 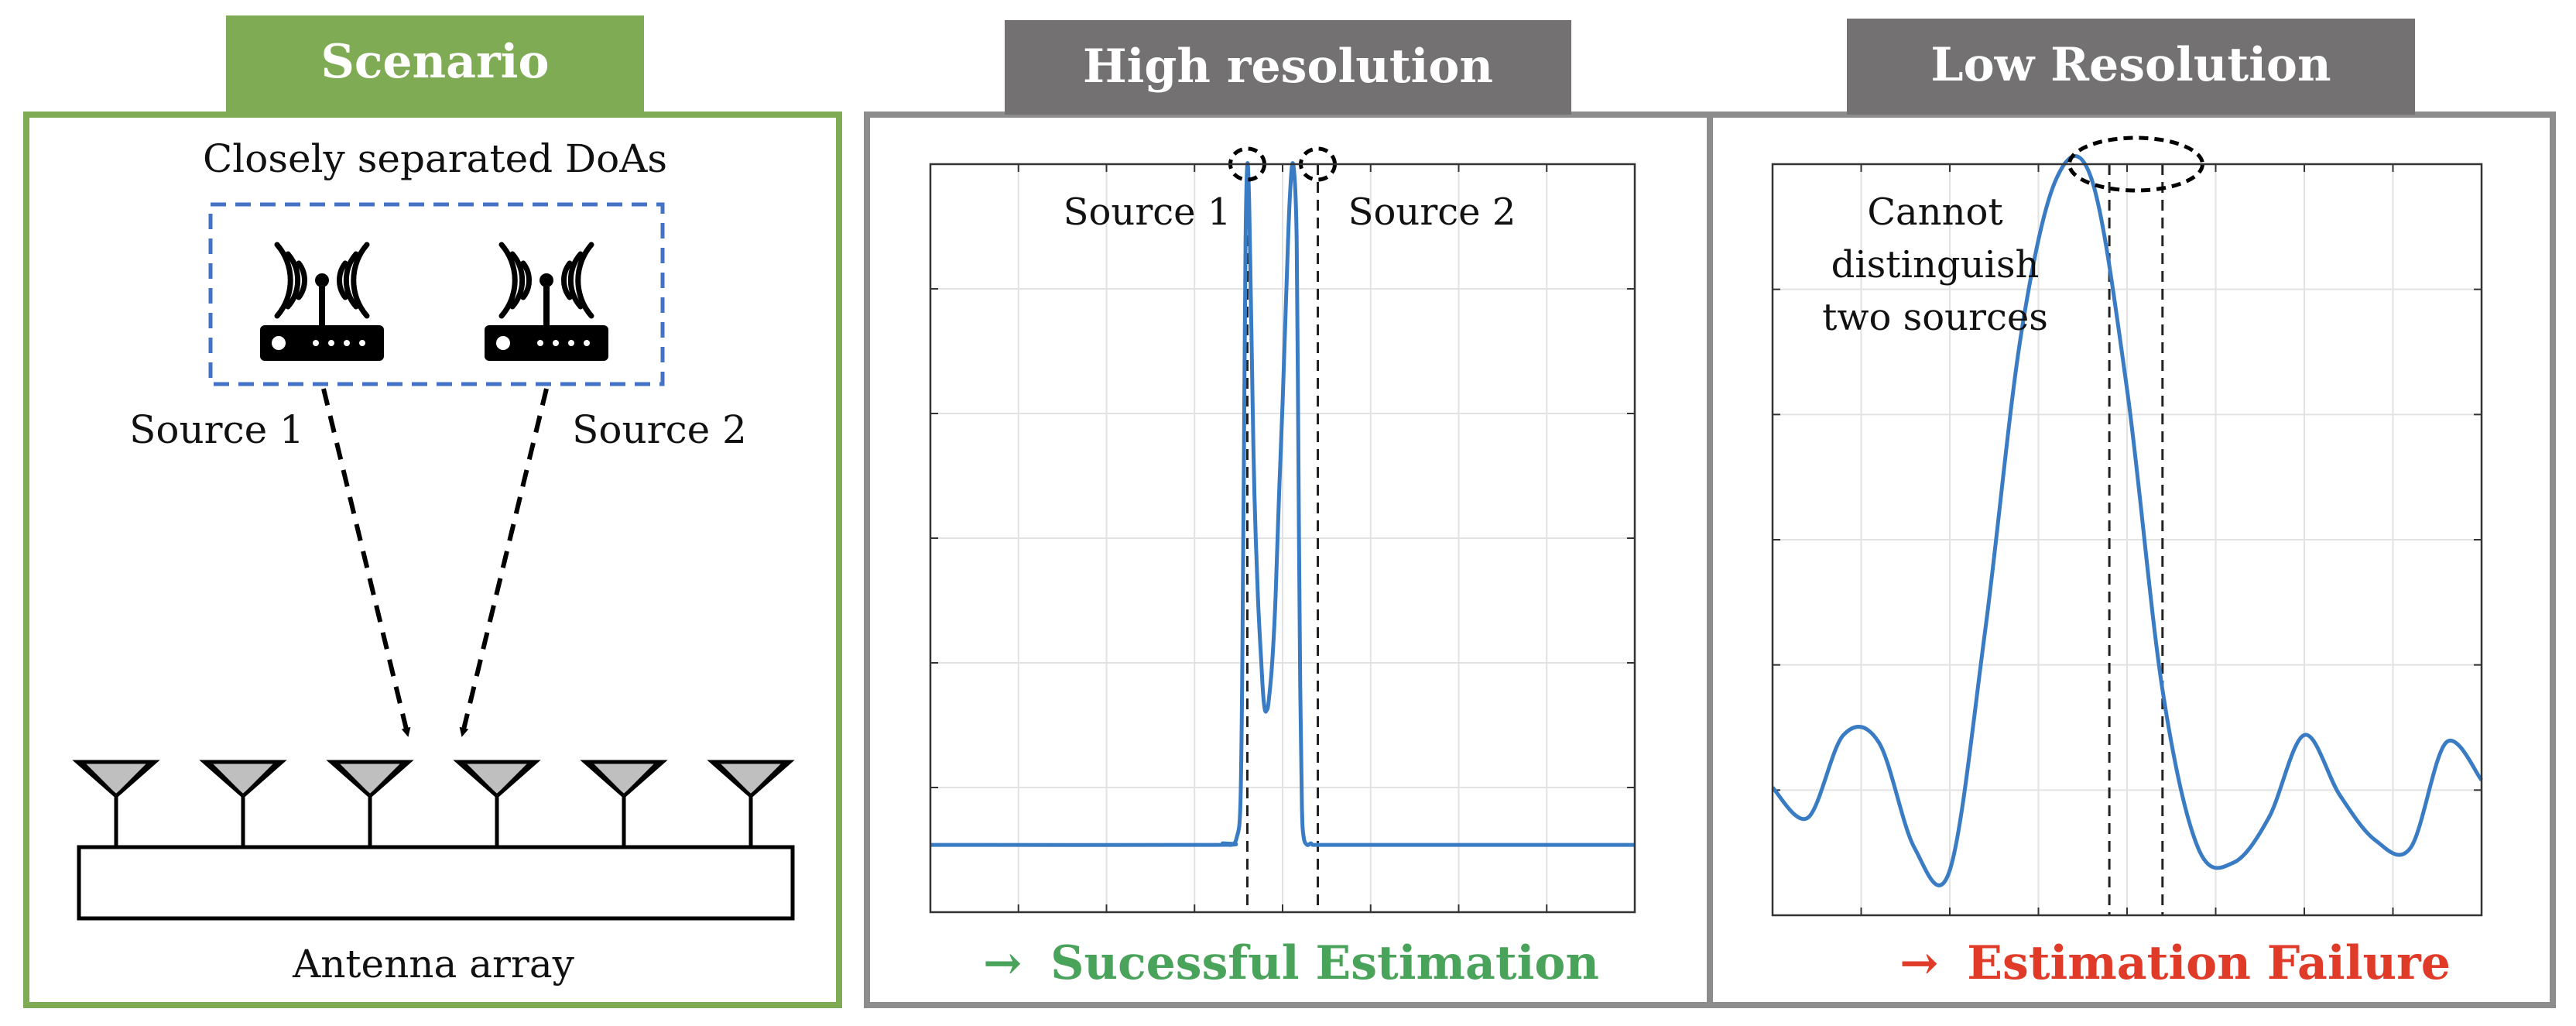 I want to click on high-res-source1-label: Source 1, so click(x=1147, y=212).